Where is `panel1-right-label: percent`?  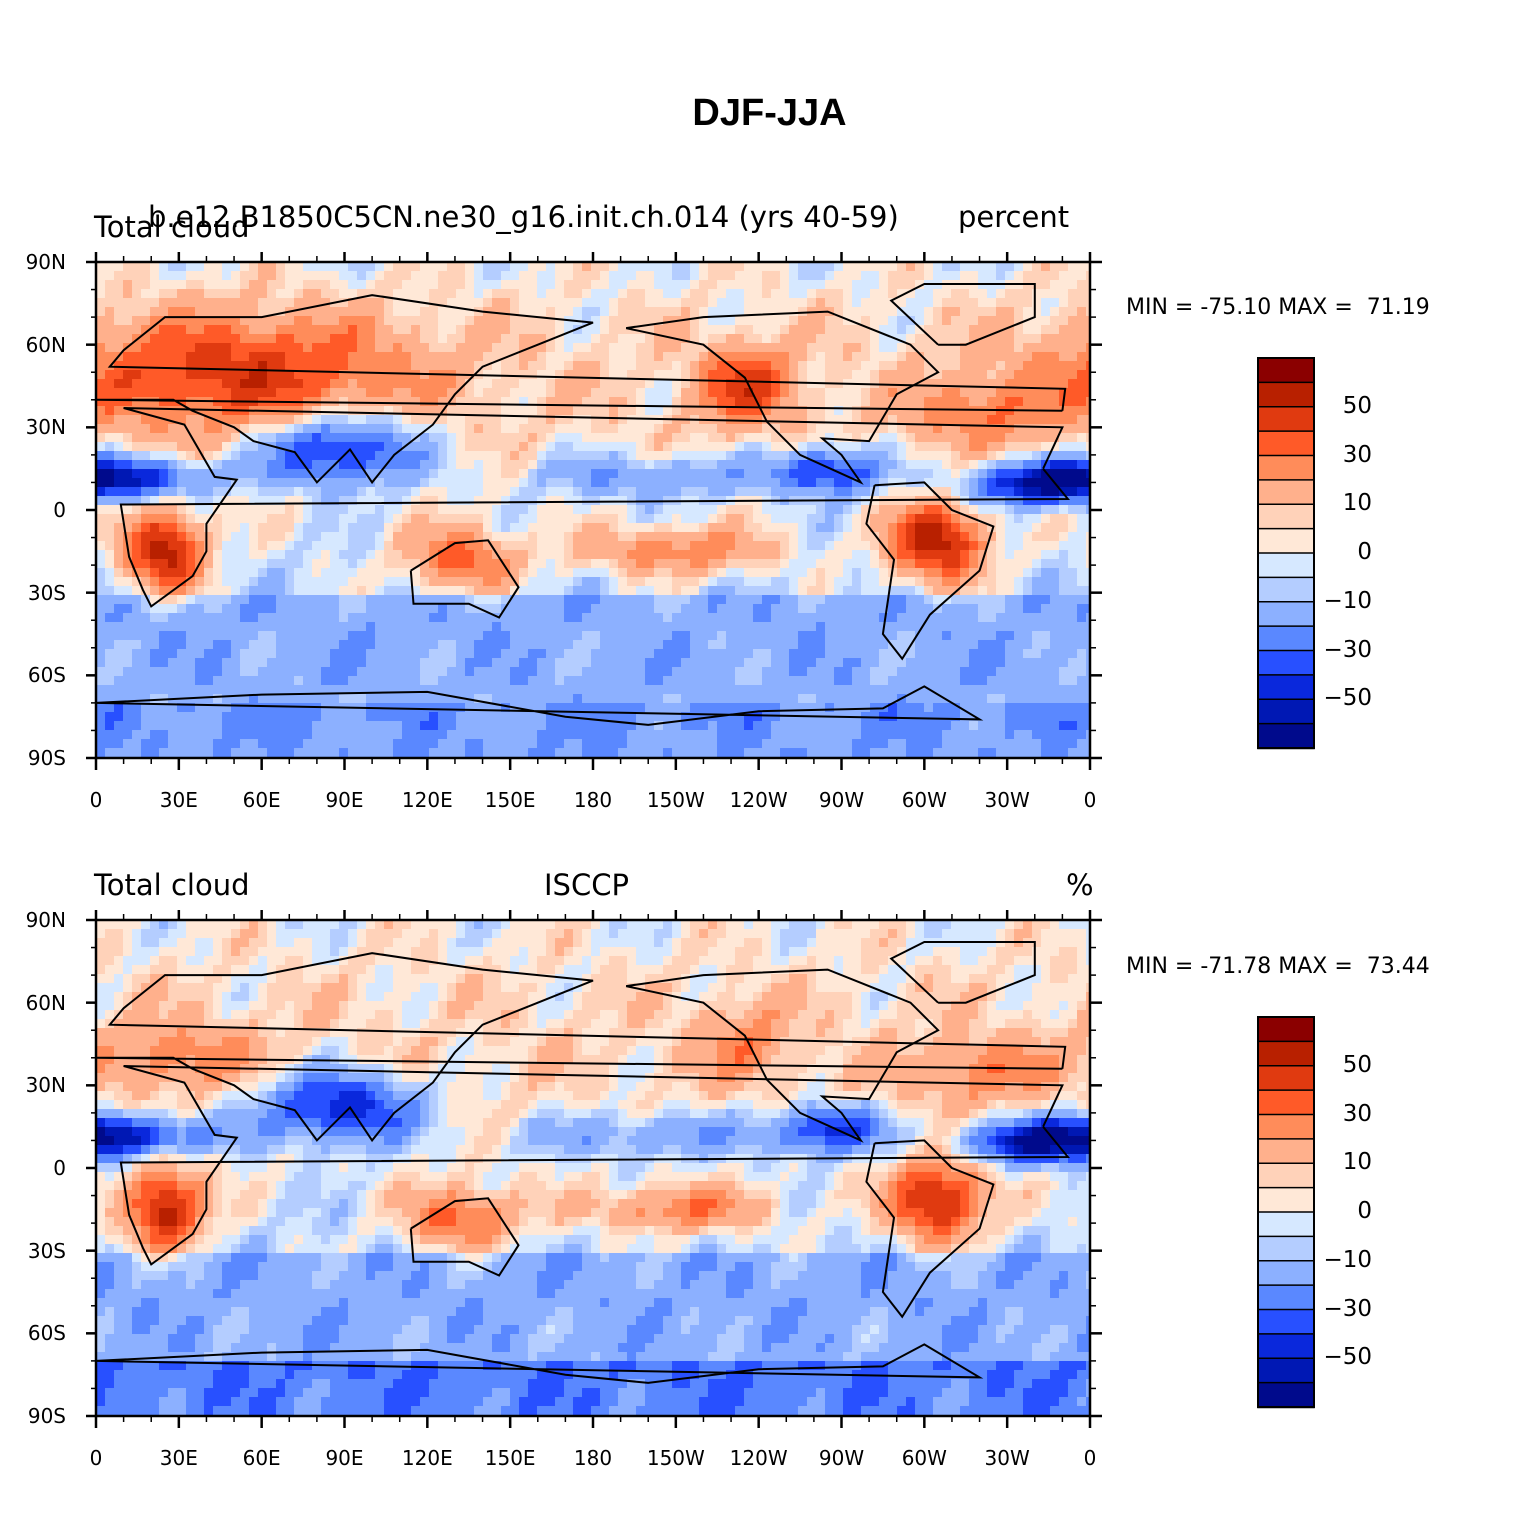
panel1-right-label: percent is located at coordinates (1014, 217).